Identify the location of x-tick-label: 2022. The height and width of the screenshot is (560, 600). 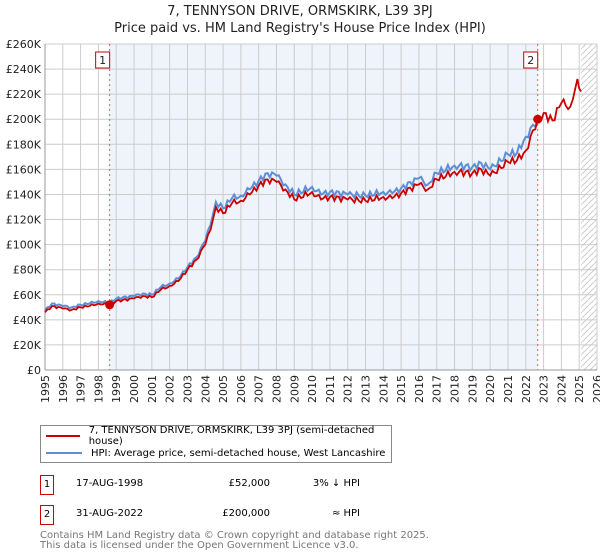
(526, 389).